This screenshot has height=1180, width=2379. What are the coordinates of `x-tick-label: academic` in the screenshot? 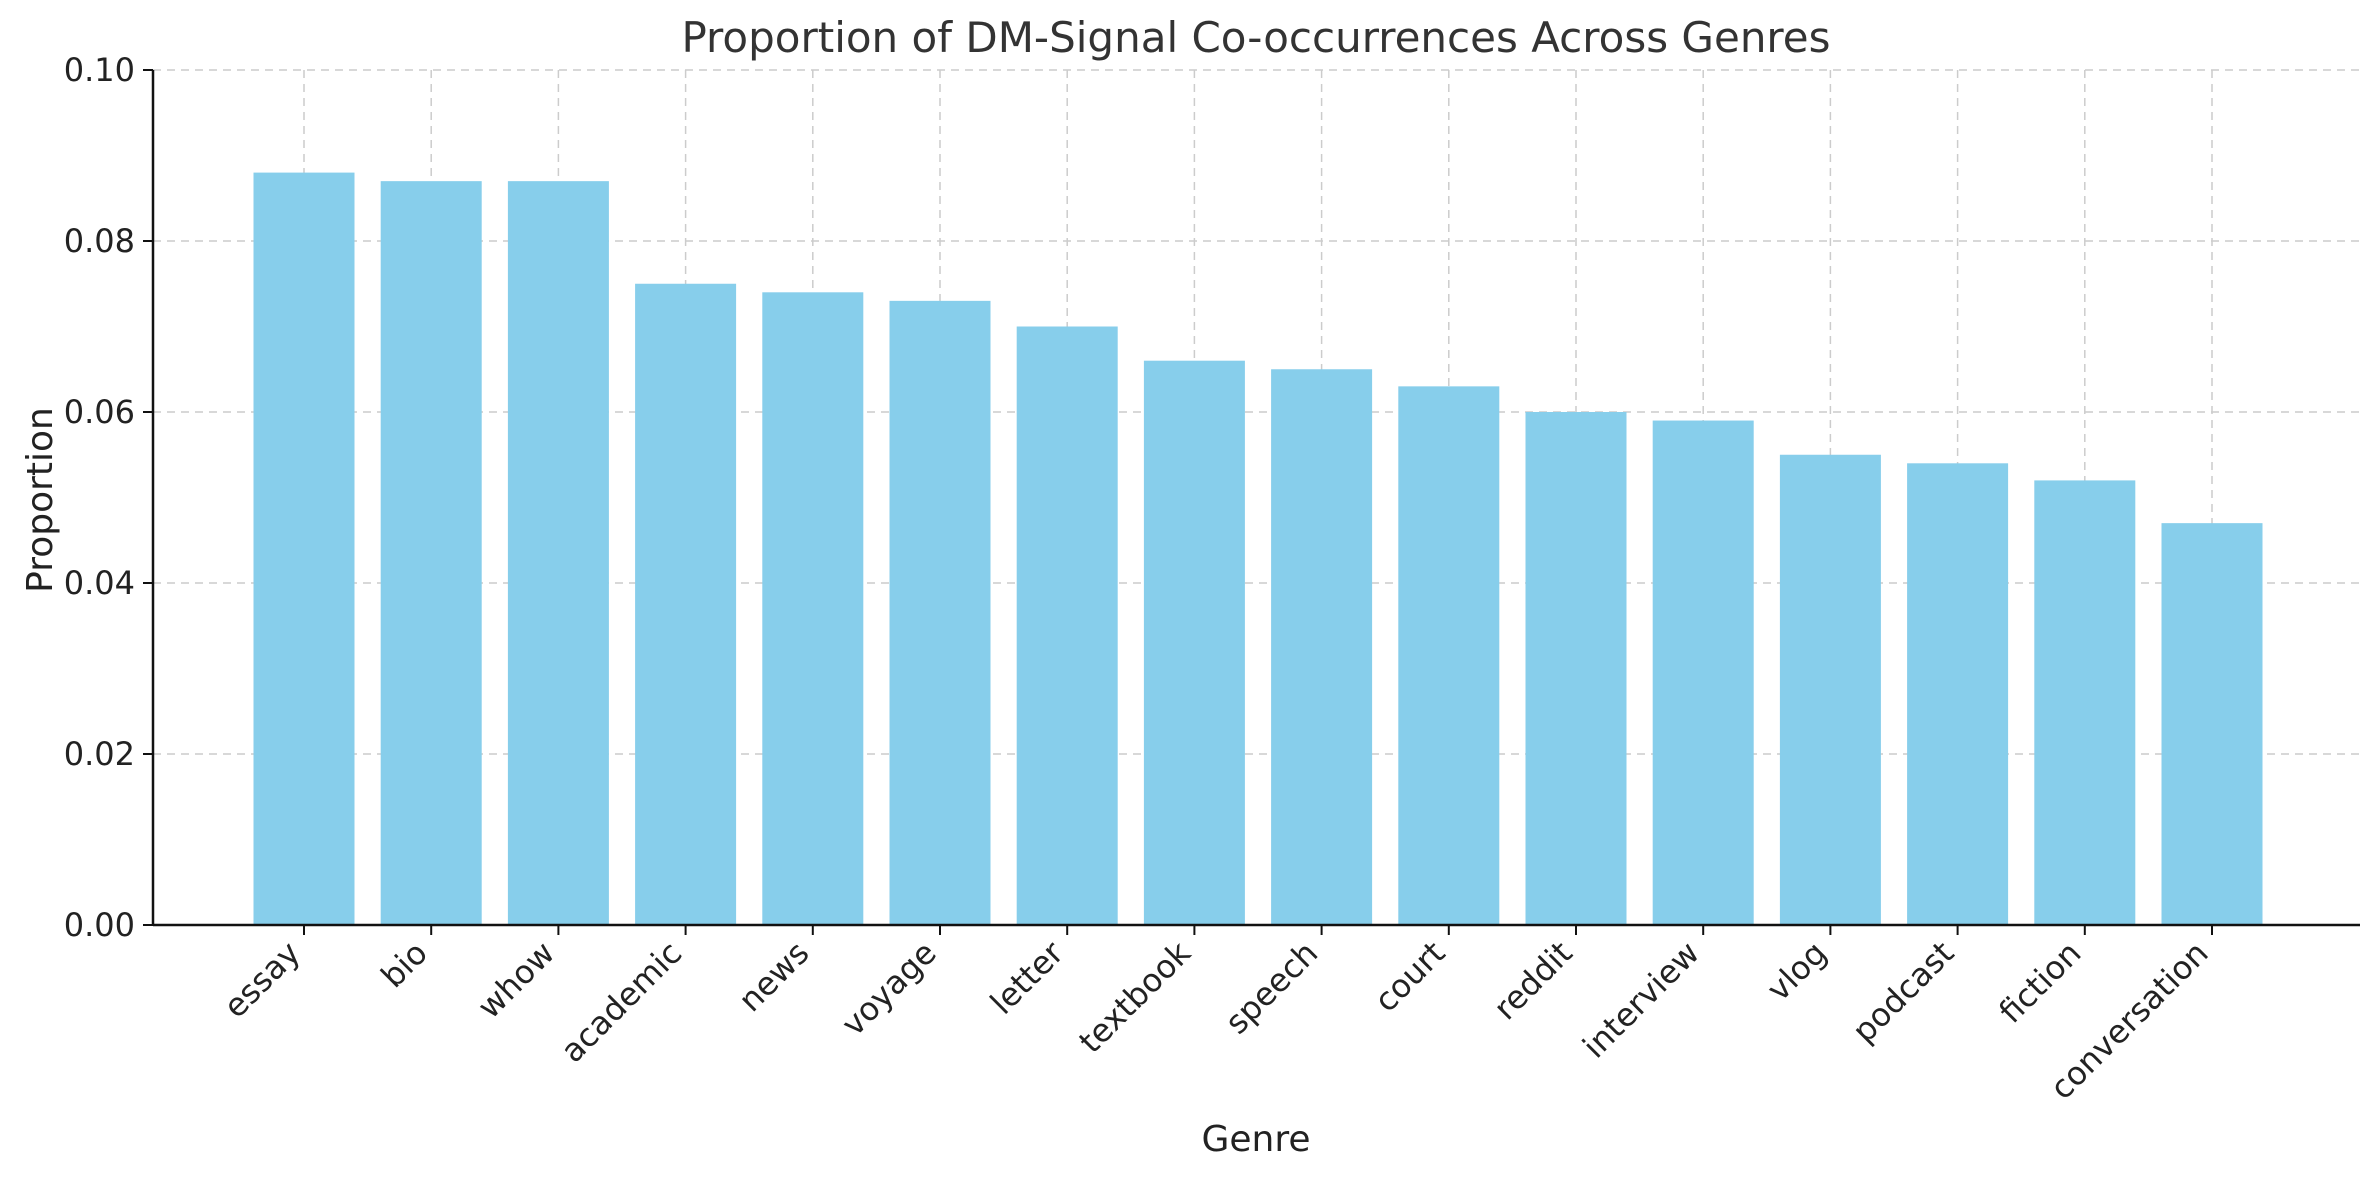 It's located at (621, 1002).